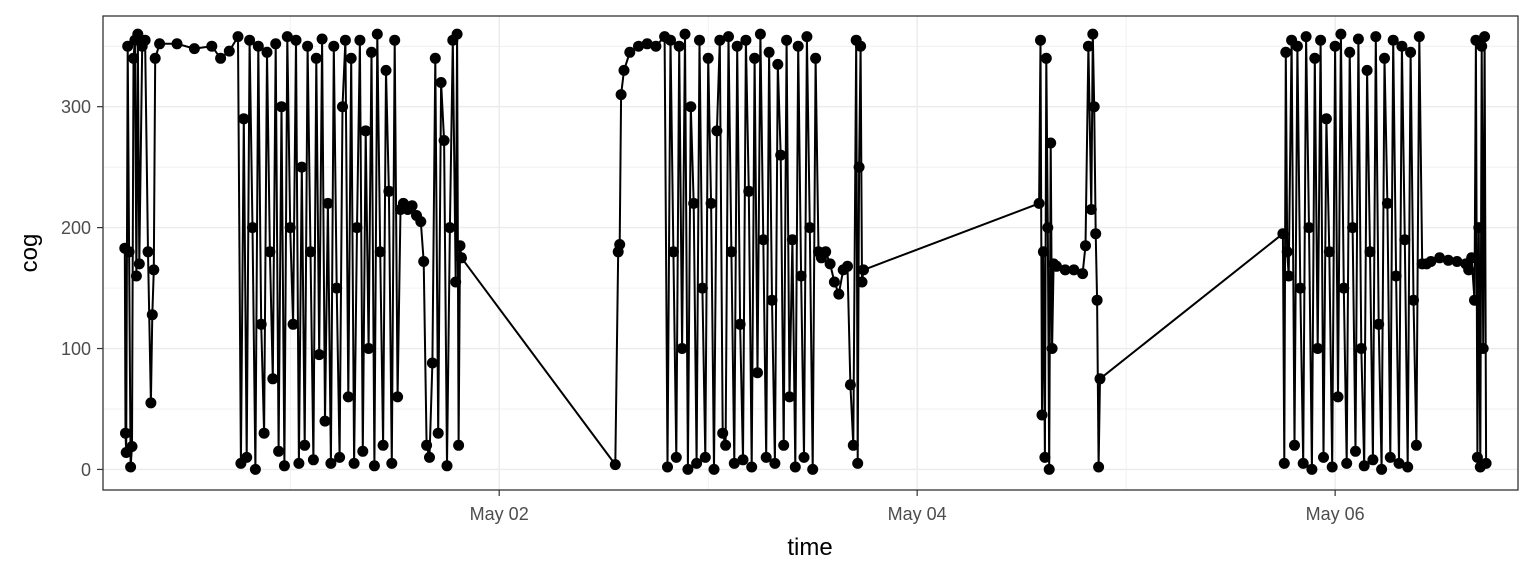  I want to click on y-axis-title: cog, so click(29, 253).